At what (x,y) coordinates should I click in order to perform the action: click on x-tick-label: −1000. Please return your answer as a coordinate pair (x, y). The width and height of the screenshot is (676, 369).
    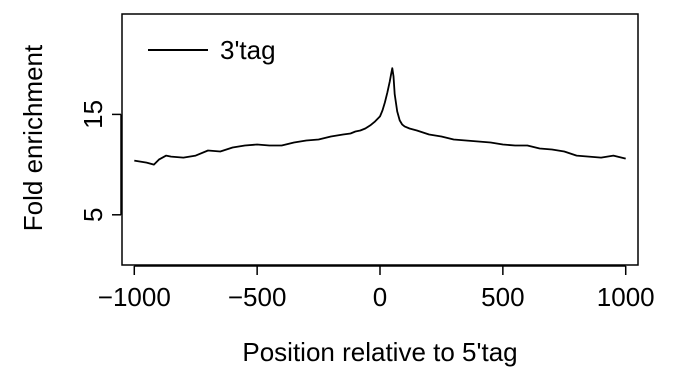
    Looking at the image, I should click on (134, 297).